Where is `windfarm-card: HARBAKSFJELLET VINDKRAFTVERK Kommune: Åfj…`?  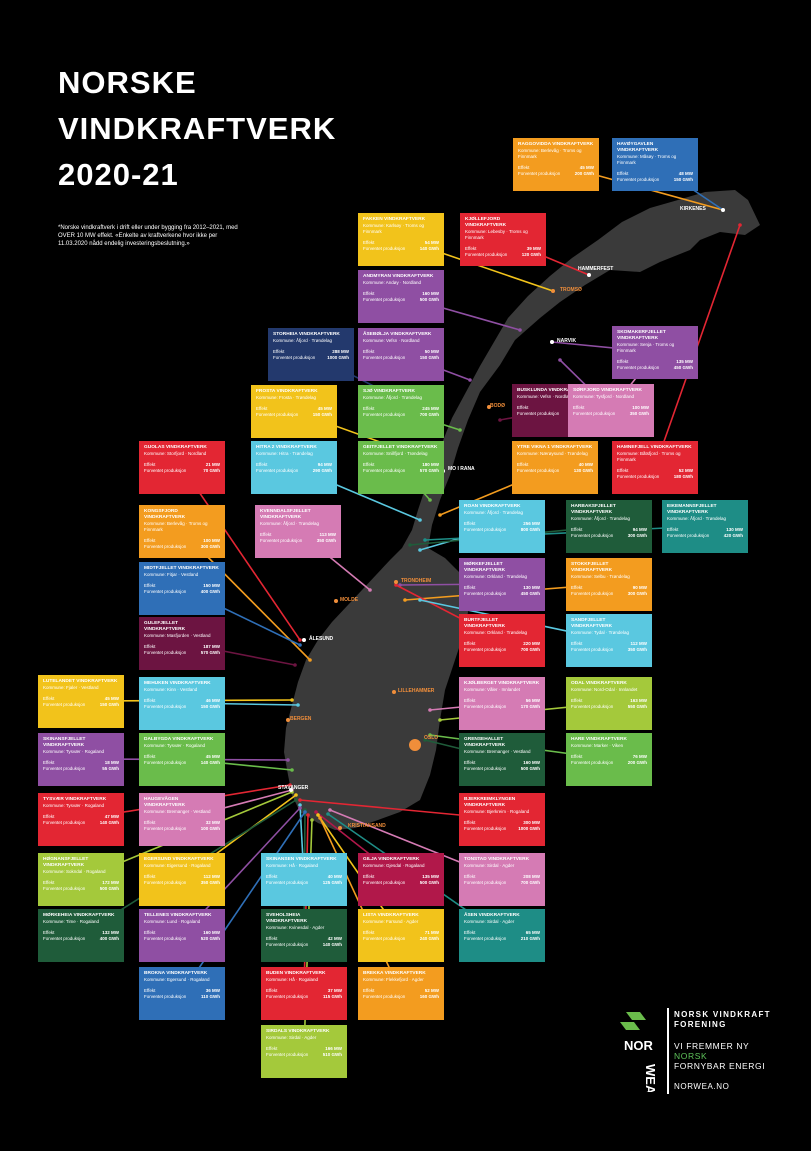
windfarm-card: HARBAKSFJELLET VINDKRAFTVERK Kommune: Åfj… is located at coordinates (609, 526).